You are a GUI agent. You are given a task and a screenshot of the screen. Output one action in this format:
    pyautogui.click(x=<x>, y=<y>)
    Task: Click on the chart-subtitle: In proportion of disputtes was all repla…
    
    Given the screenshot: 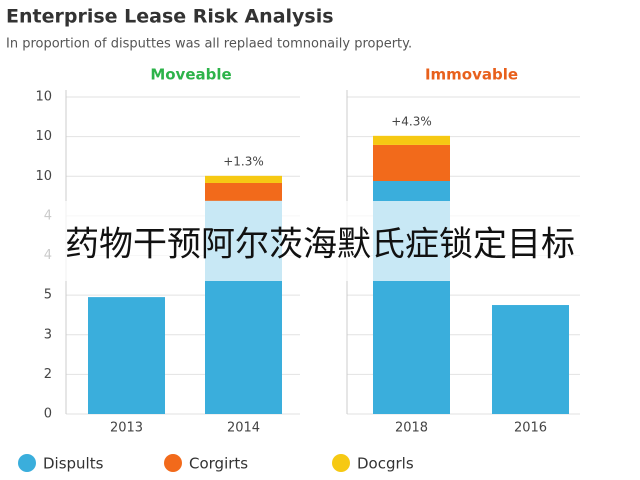 What is the action you would take?
    pyautogui.click(x=209, y=44)
    